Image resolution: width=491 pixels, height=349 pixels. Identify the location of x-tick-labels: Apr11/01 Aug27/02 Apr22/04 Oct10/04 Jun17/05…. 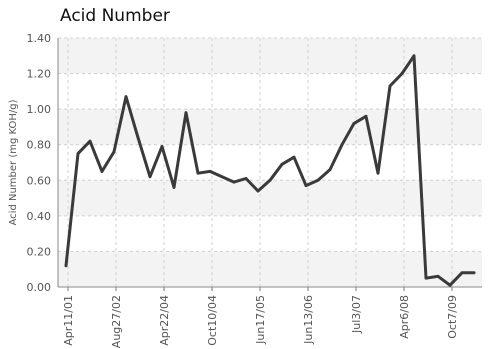
(260, 321).